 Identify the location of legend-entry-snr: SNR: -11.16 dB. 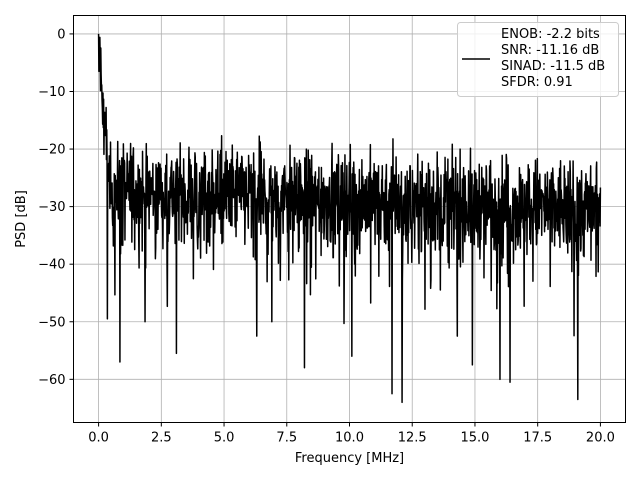
(550, 50).